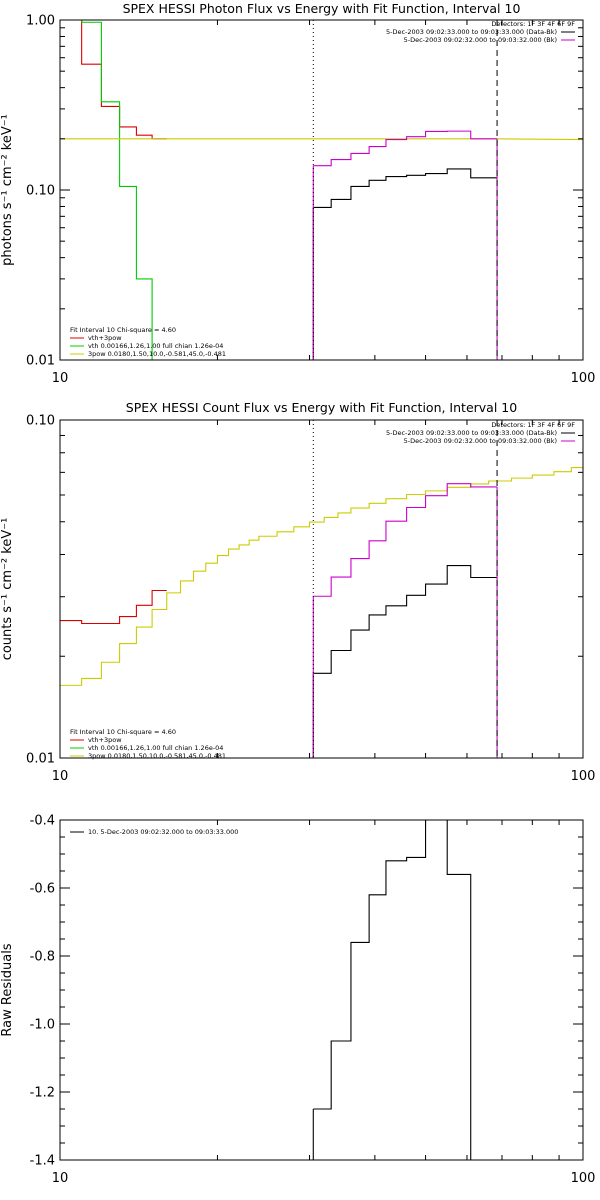  I want to click on y-tick-label: -0.4, so click(42, 821).